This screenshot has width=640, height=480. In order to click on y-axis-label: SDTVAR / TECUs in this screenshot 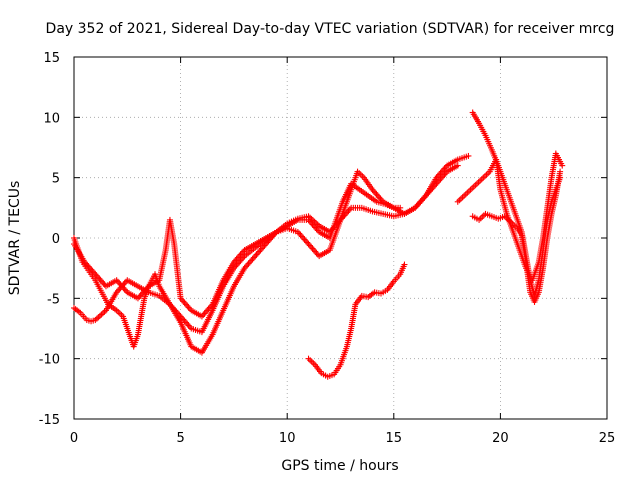, I will do `click(15, 238)`.